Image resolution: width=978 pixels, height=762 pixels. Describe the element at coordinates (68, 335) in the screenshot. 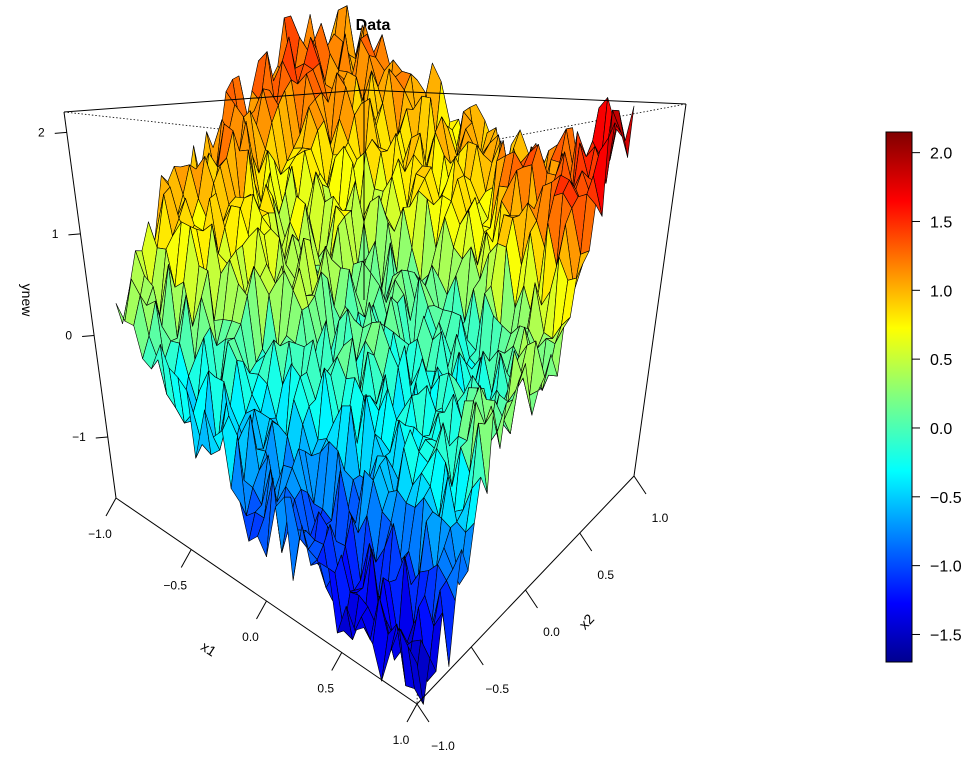

I see `z-tick-label: 0` at that location.